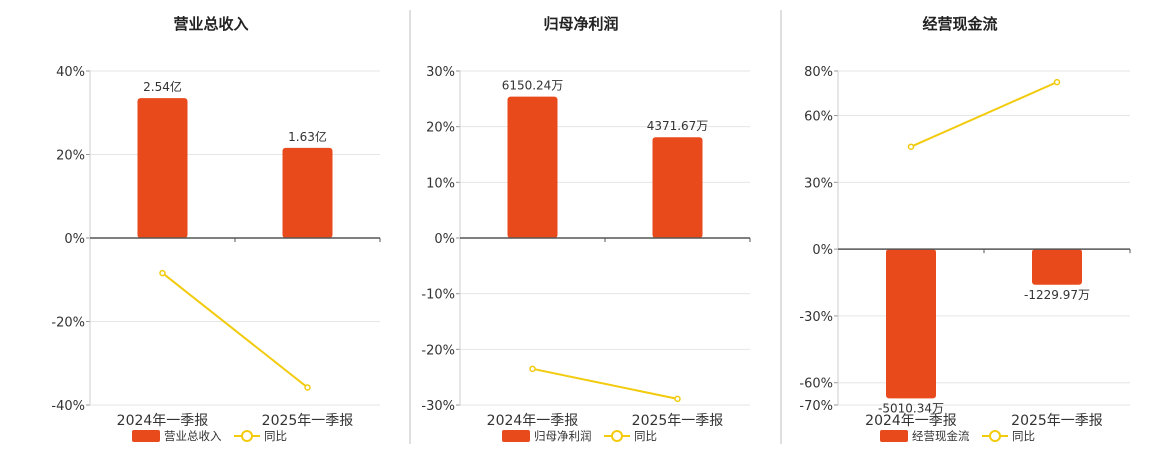 Image resolution: width=1160 pixels, height=450 pixels. Describe the element at coordinates (818, 72) in the screenshot. I see `y-tick-label: 80%` at that location.